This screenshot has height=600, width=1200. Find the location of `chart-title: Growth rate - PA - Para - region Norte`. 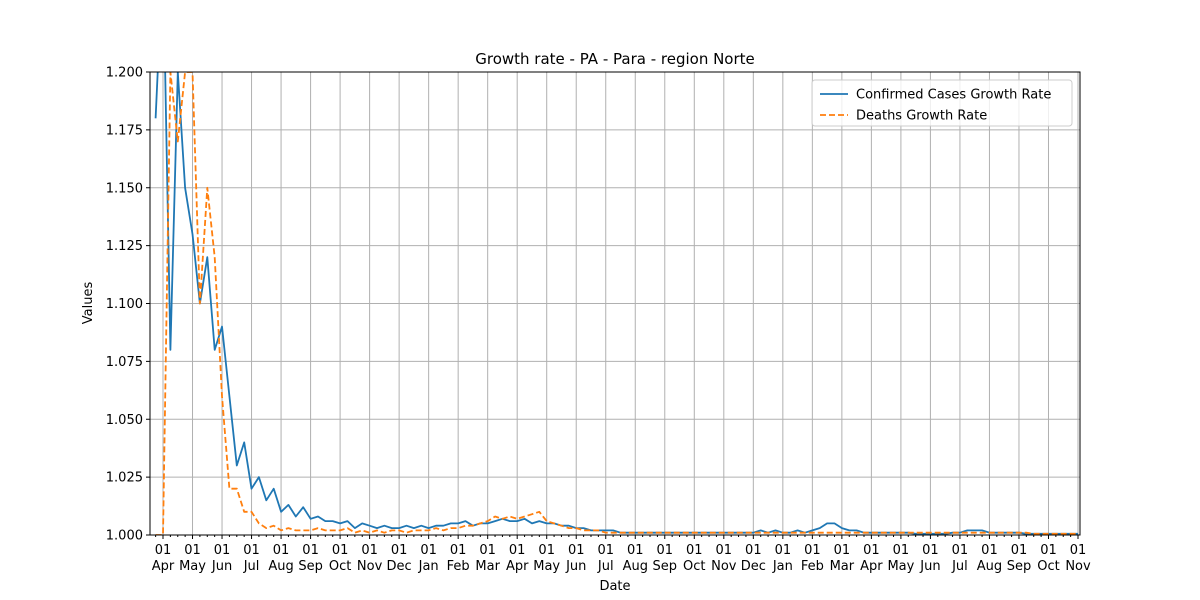

chart-title: Growth rate - PA - Para - region Norte is located at coordinates (615, 59).